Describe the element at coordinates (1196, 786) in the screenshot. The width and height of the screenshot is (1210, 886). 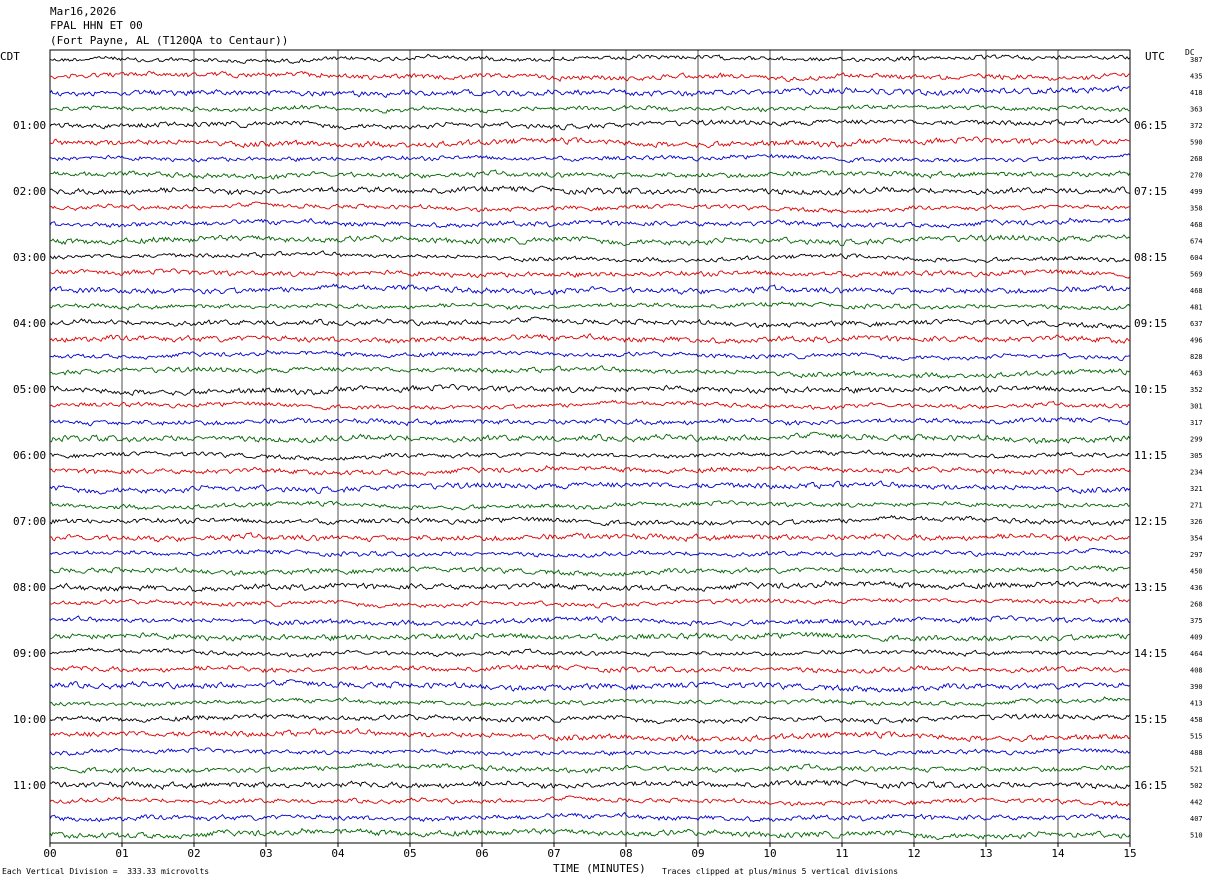
I see `dc-offset-label: 502` at that location.